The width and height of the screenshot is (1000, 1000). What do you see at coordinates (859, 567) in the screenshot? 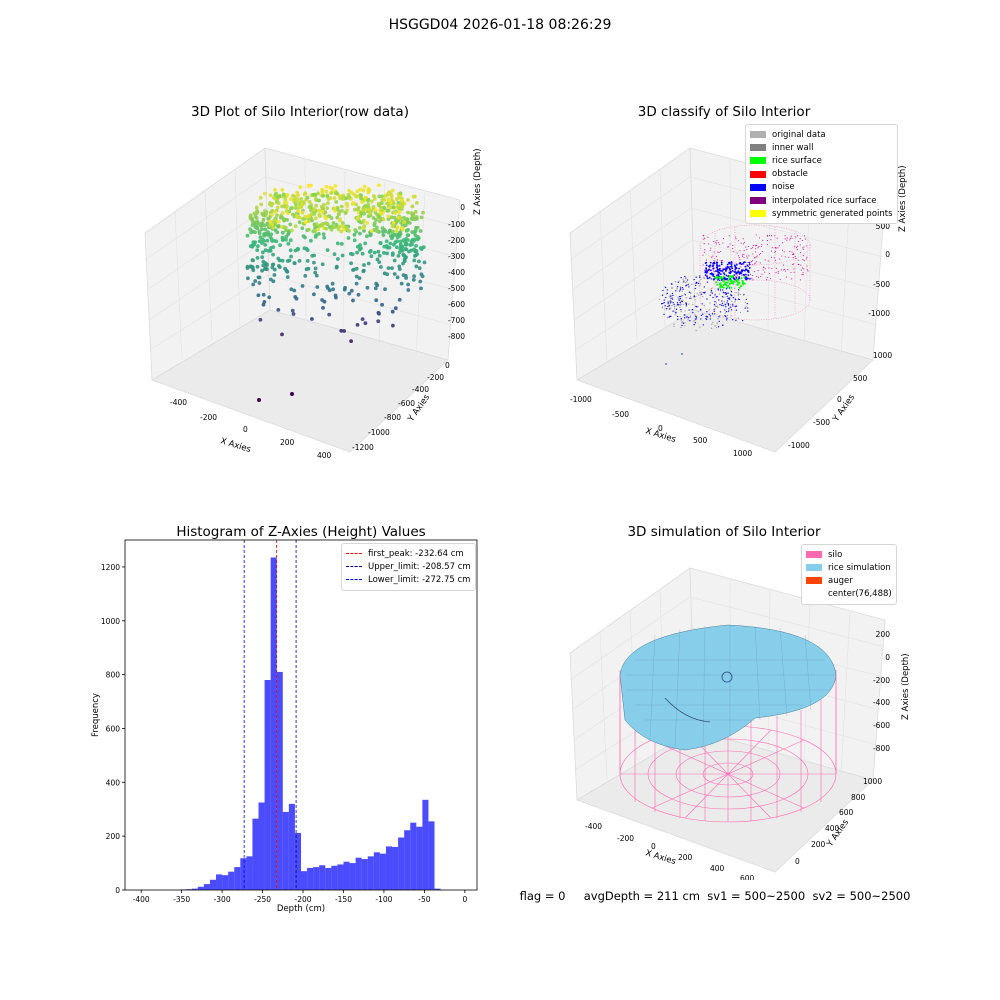
I see `legend-label: rice simulation` at bounding box center [859, 567].